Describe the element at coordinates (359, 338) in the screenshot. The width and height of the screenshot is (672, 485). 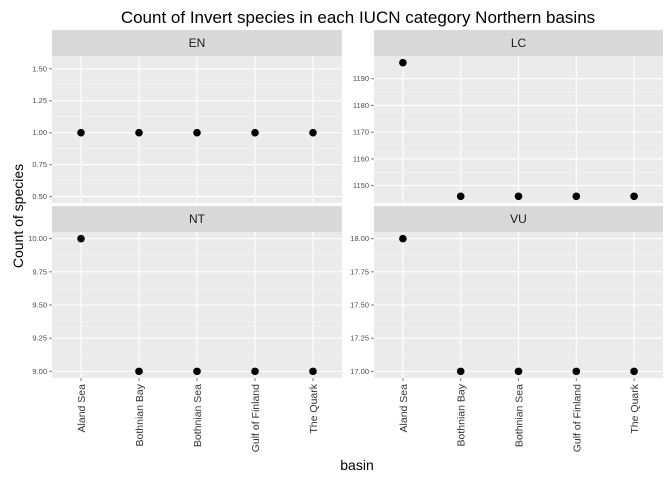
I see `y-tick-label: 17.25` at that location.